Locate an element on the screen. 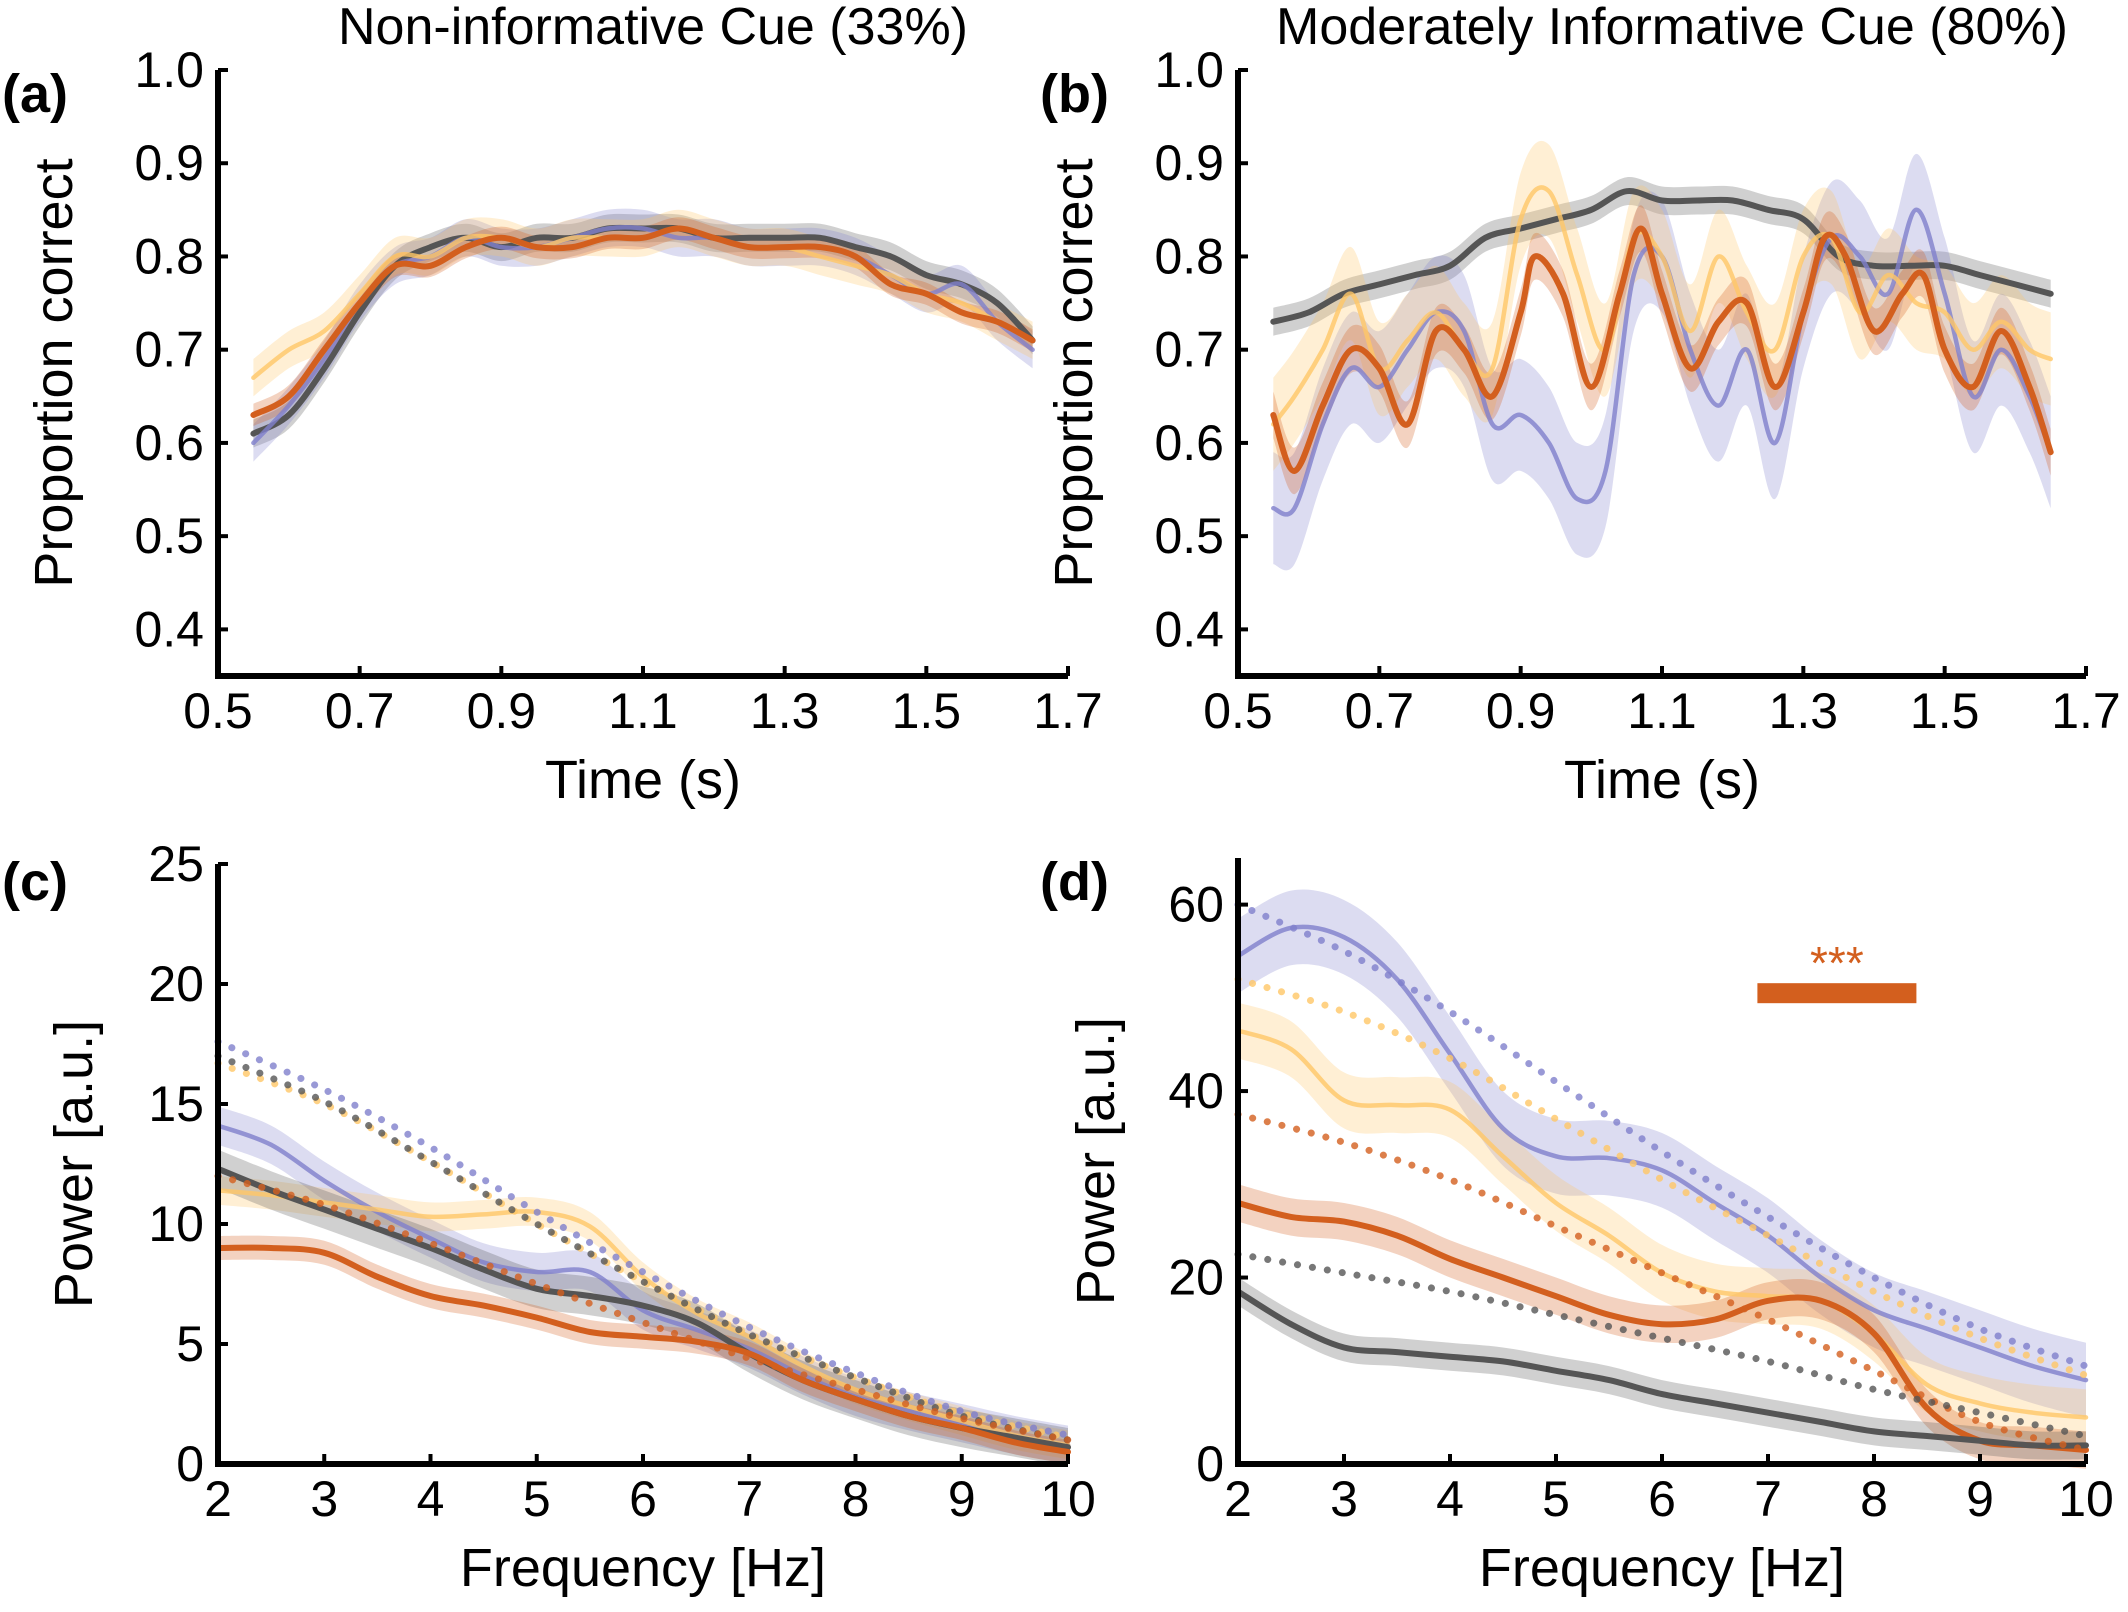  fit-line-orange is located at coordinates (643, 1308).